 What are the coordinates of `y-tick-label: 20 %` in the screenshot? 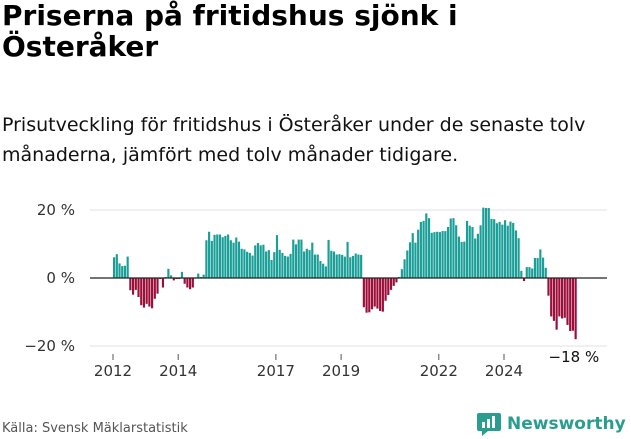 It's located at (56, 210).